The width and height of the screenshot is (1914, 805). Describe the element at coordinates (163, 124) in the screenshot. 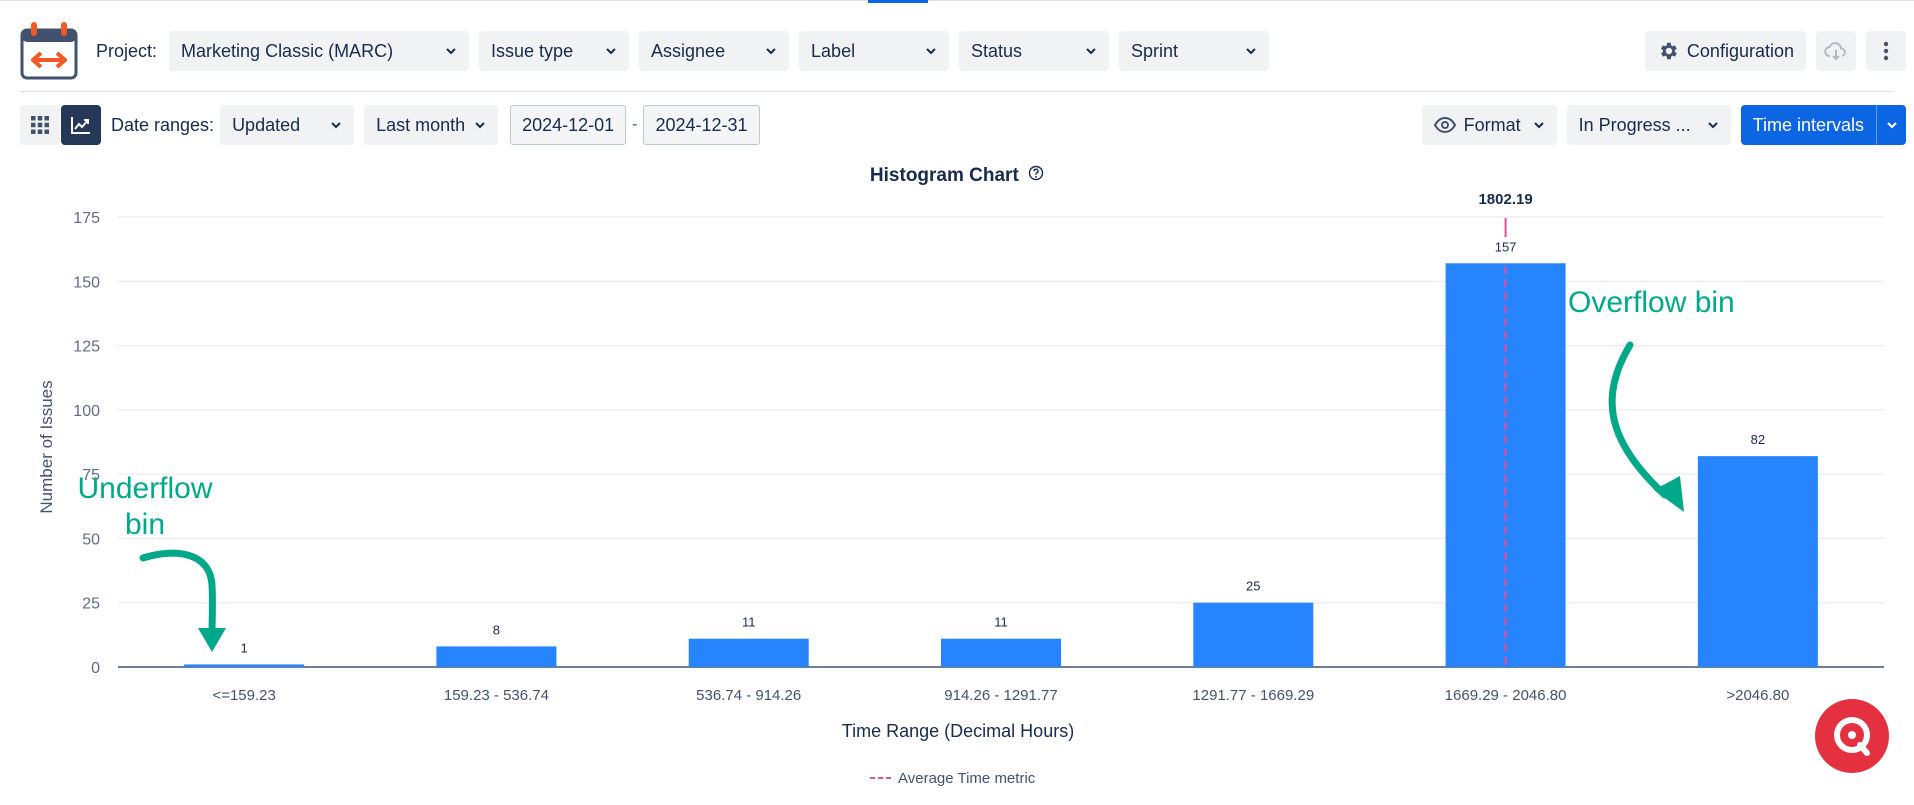

I see `date-ranges-label: Date ranges:` at that location.